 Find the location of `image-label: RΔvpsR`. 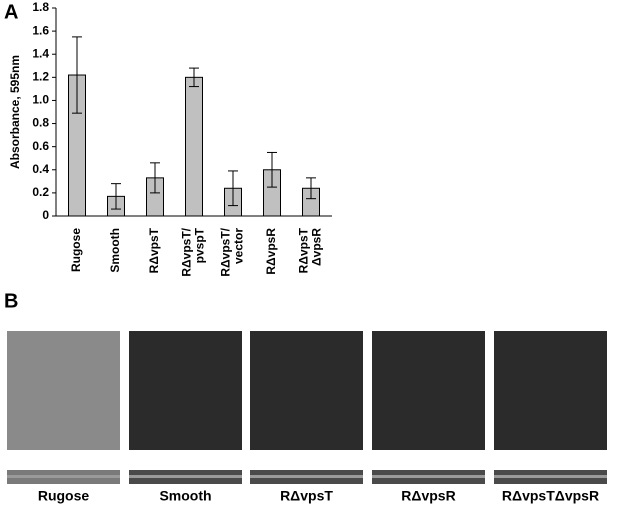

image-label: RΔvpsR is located at coordinates (428, 496).